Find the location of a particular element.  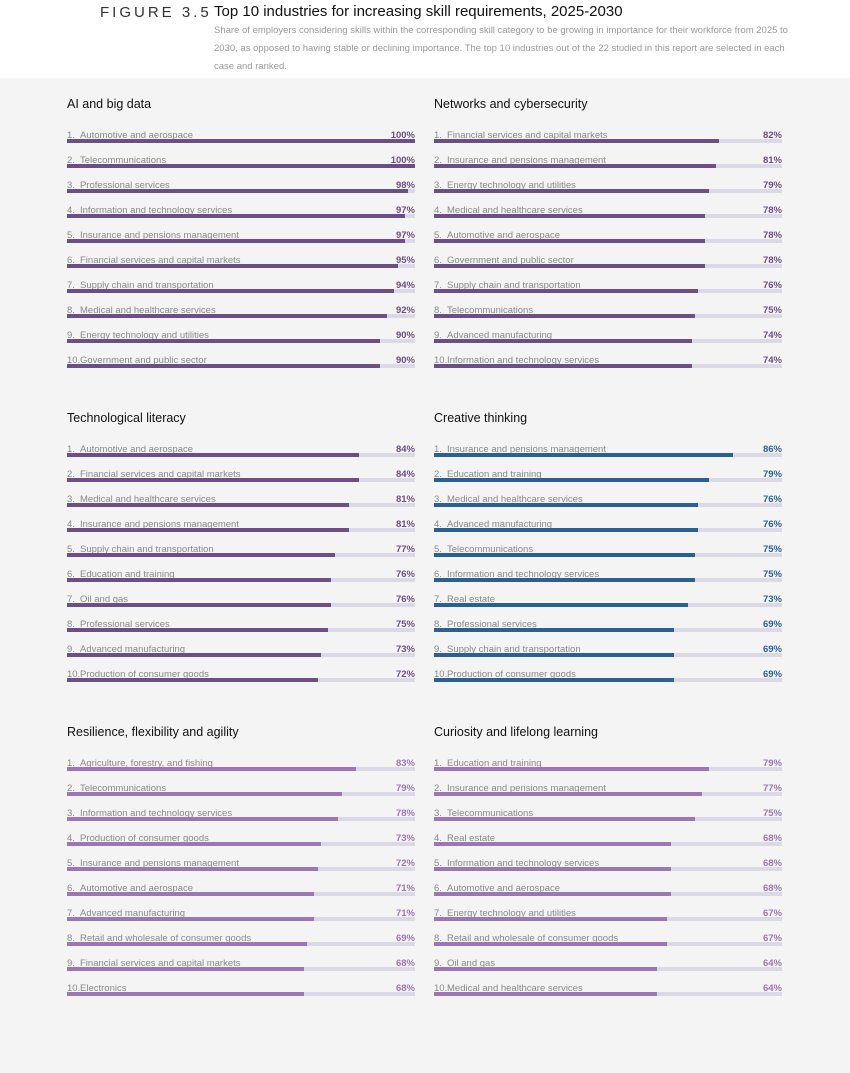

category-label: 5. Insurance and pensions management is located at coordinates (153, 235).